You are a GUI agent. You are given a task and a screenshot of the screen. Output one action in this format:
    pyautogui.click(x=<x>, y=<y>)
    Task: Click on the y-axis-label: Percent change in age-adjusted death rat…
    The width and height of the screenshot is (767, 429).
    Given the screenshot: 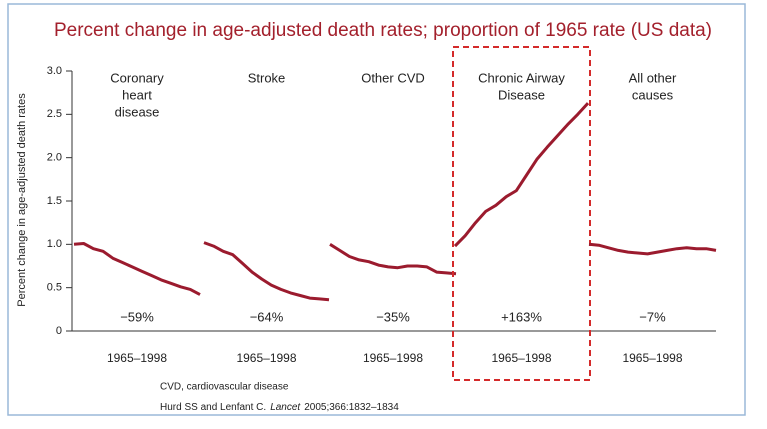 What is the action you would take?
    pyautogui.click(x=22, y=200)
    